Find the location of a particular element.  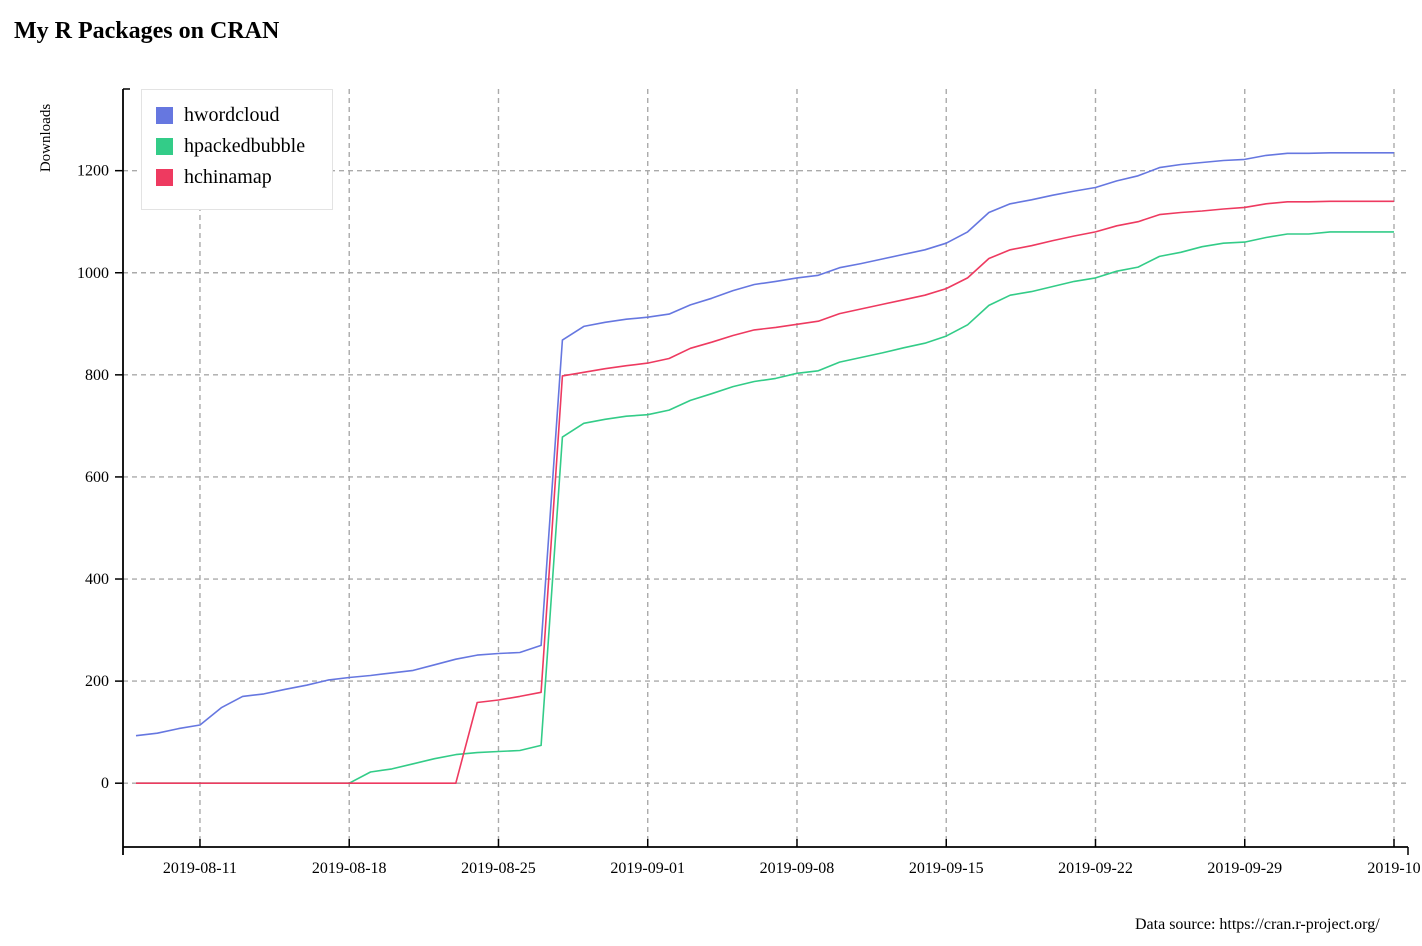

y-axis-label: Downloads is located at coordinates (46, 138).